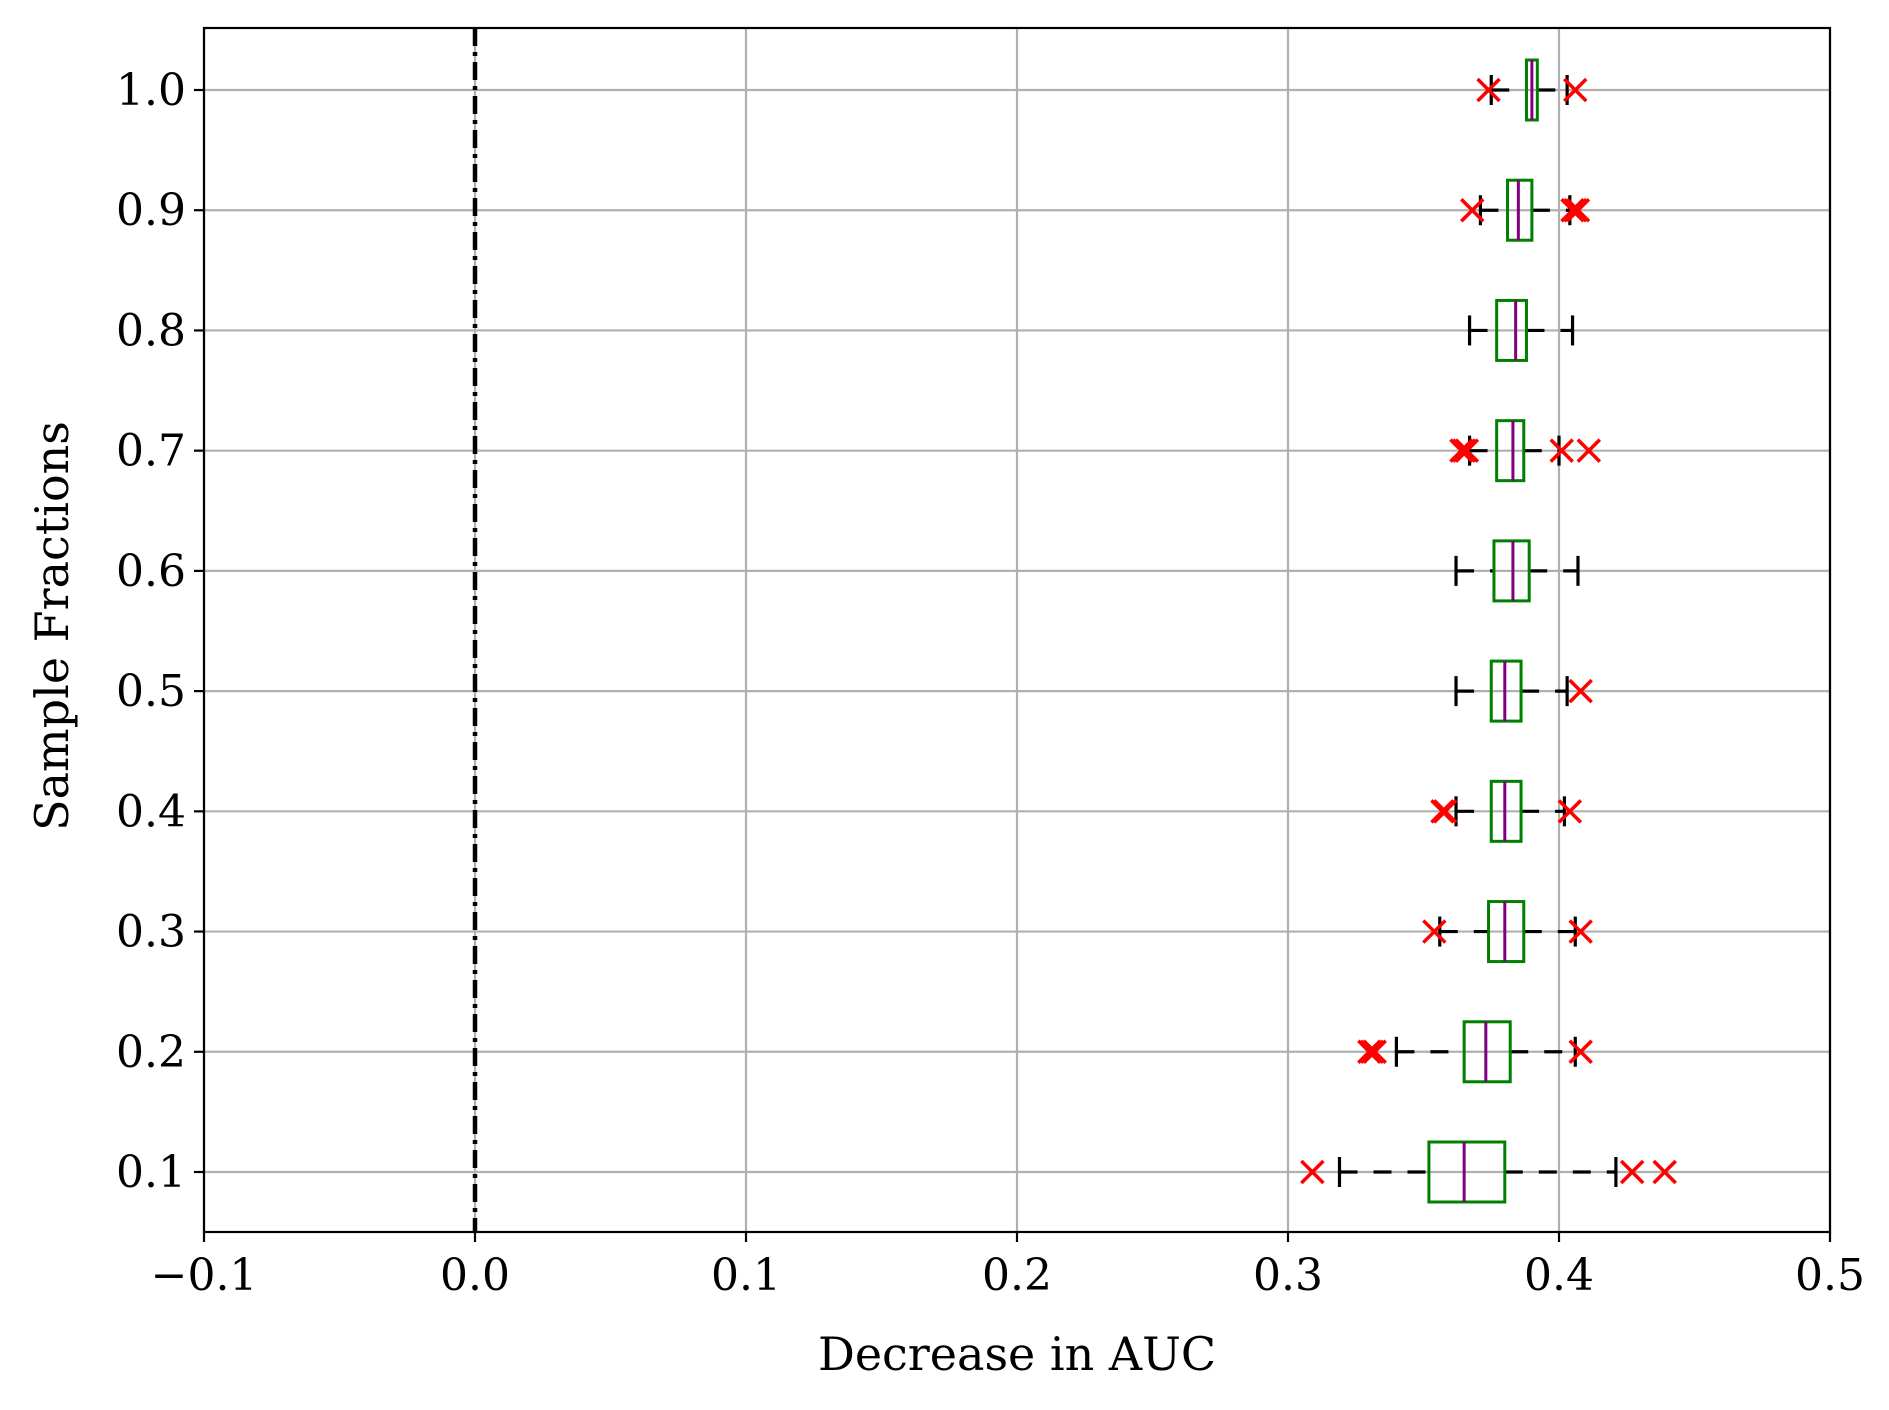 This screenshot has width=1889, height=1410. I want to click on box-0.7, so click(1525, 451).